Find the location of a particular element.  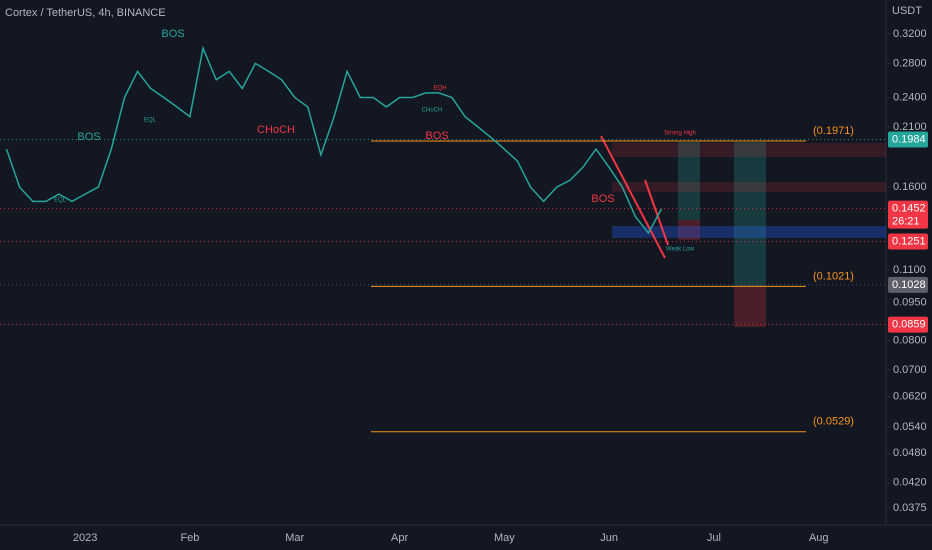

countdown: 26:21 is located at coordinates (906, 221).